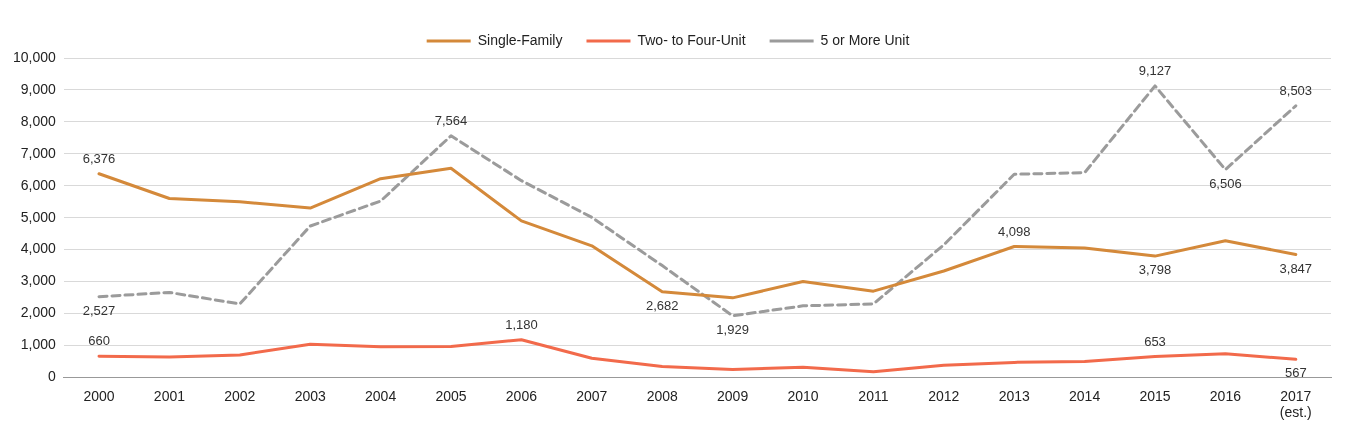  What do you see at coordinates (240, 395) in the screenshot?
I see `x-tick-label: 2002` at bounding box center [240, 395].